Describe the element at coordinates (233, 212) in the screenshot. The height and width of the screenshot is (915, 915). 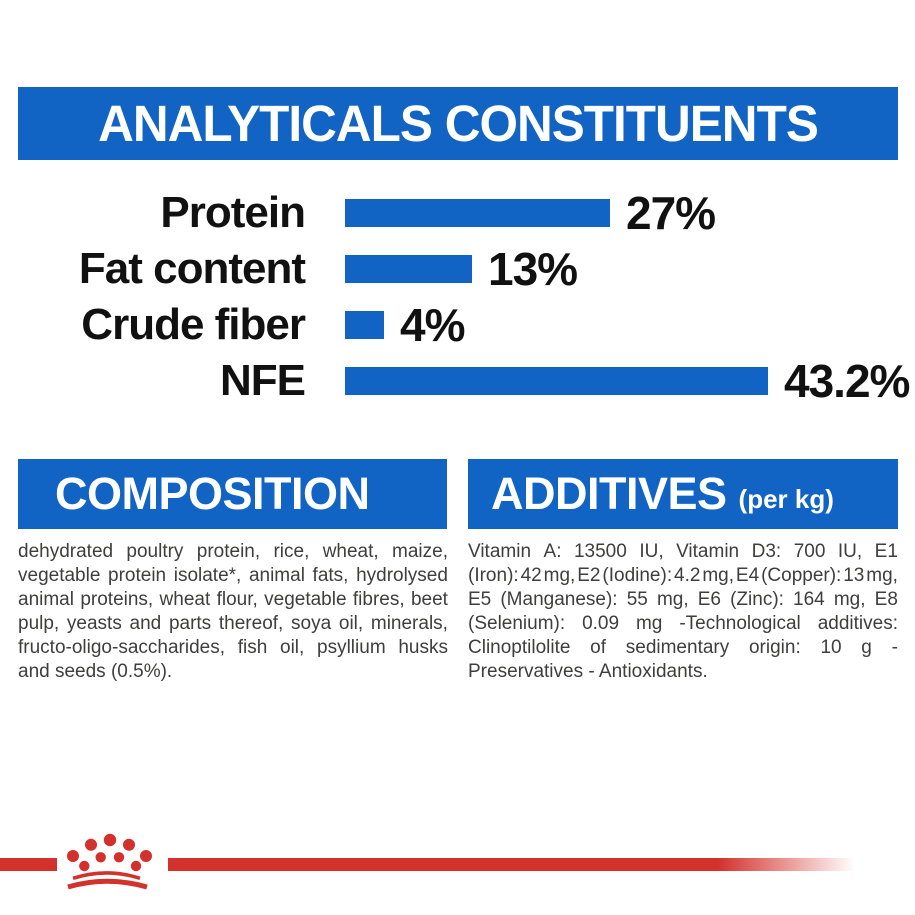
I see `chart-category-label: Protein` at that location.